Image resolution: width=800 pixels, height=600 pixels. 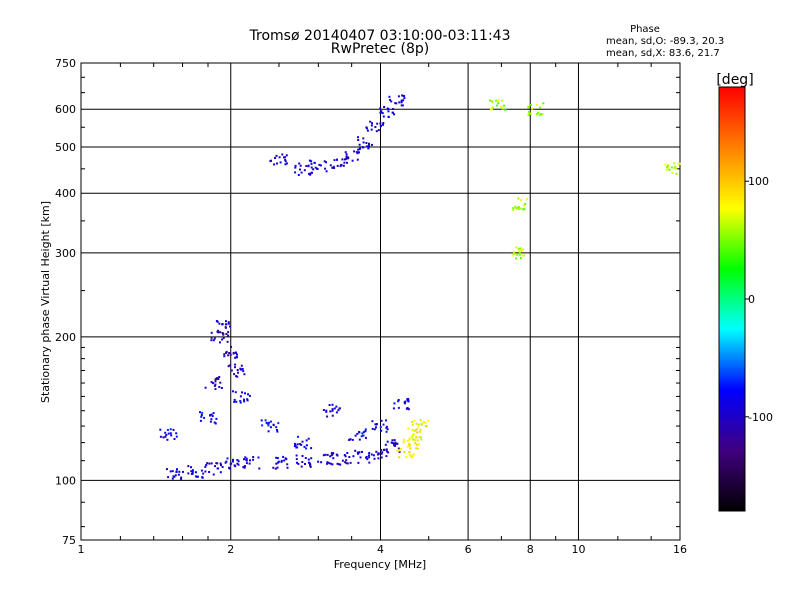 I want to click on data-series, so click(x=284, y=420).